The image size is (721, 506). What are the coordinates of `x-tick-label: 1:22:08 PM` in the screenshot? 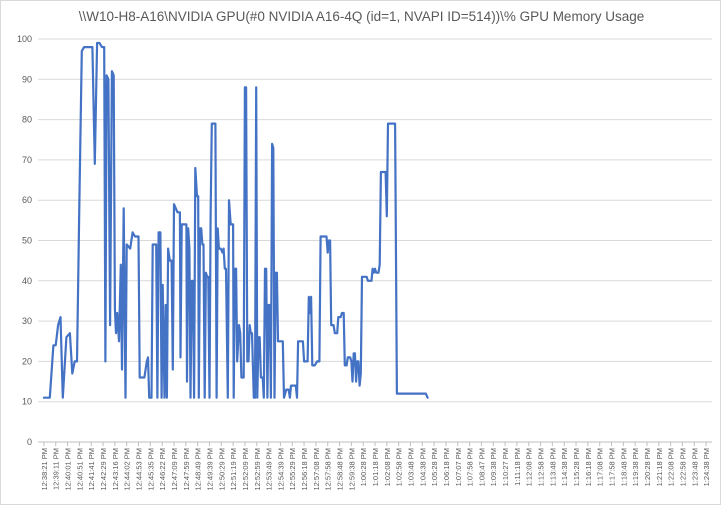 It's located at (671, 467).